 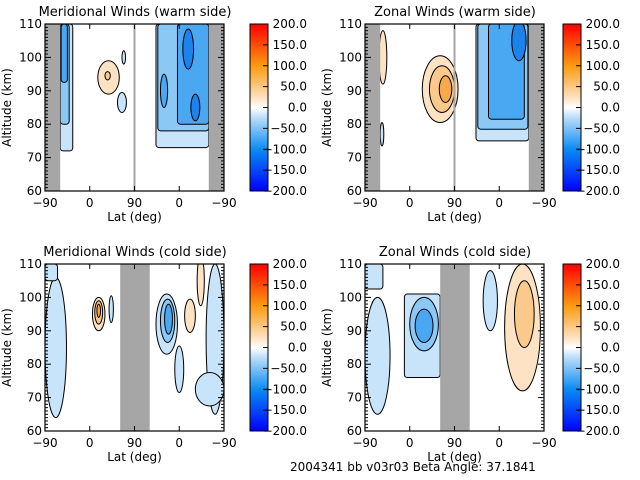 What do you see at coordinates (598, 431) in the screenshot?
I see `colorbar-tick-label: −200.0` at bounding box center [598, 431].